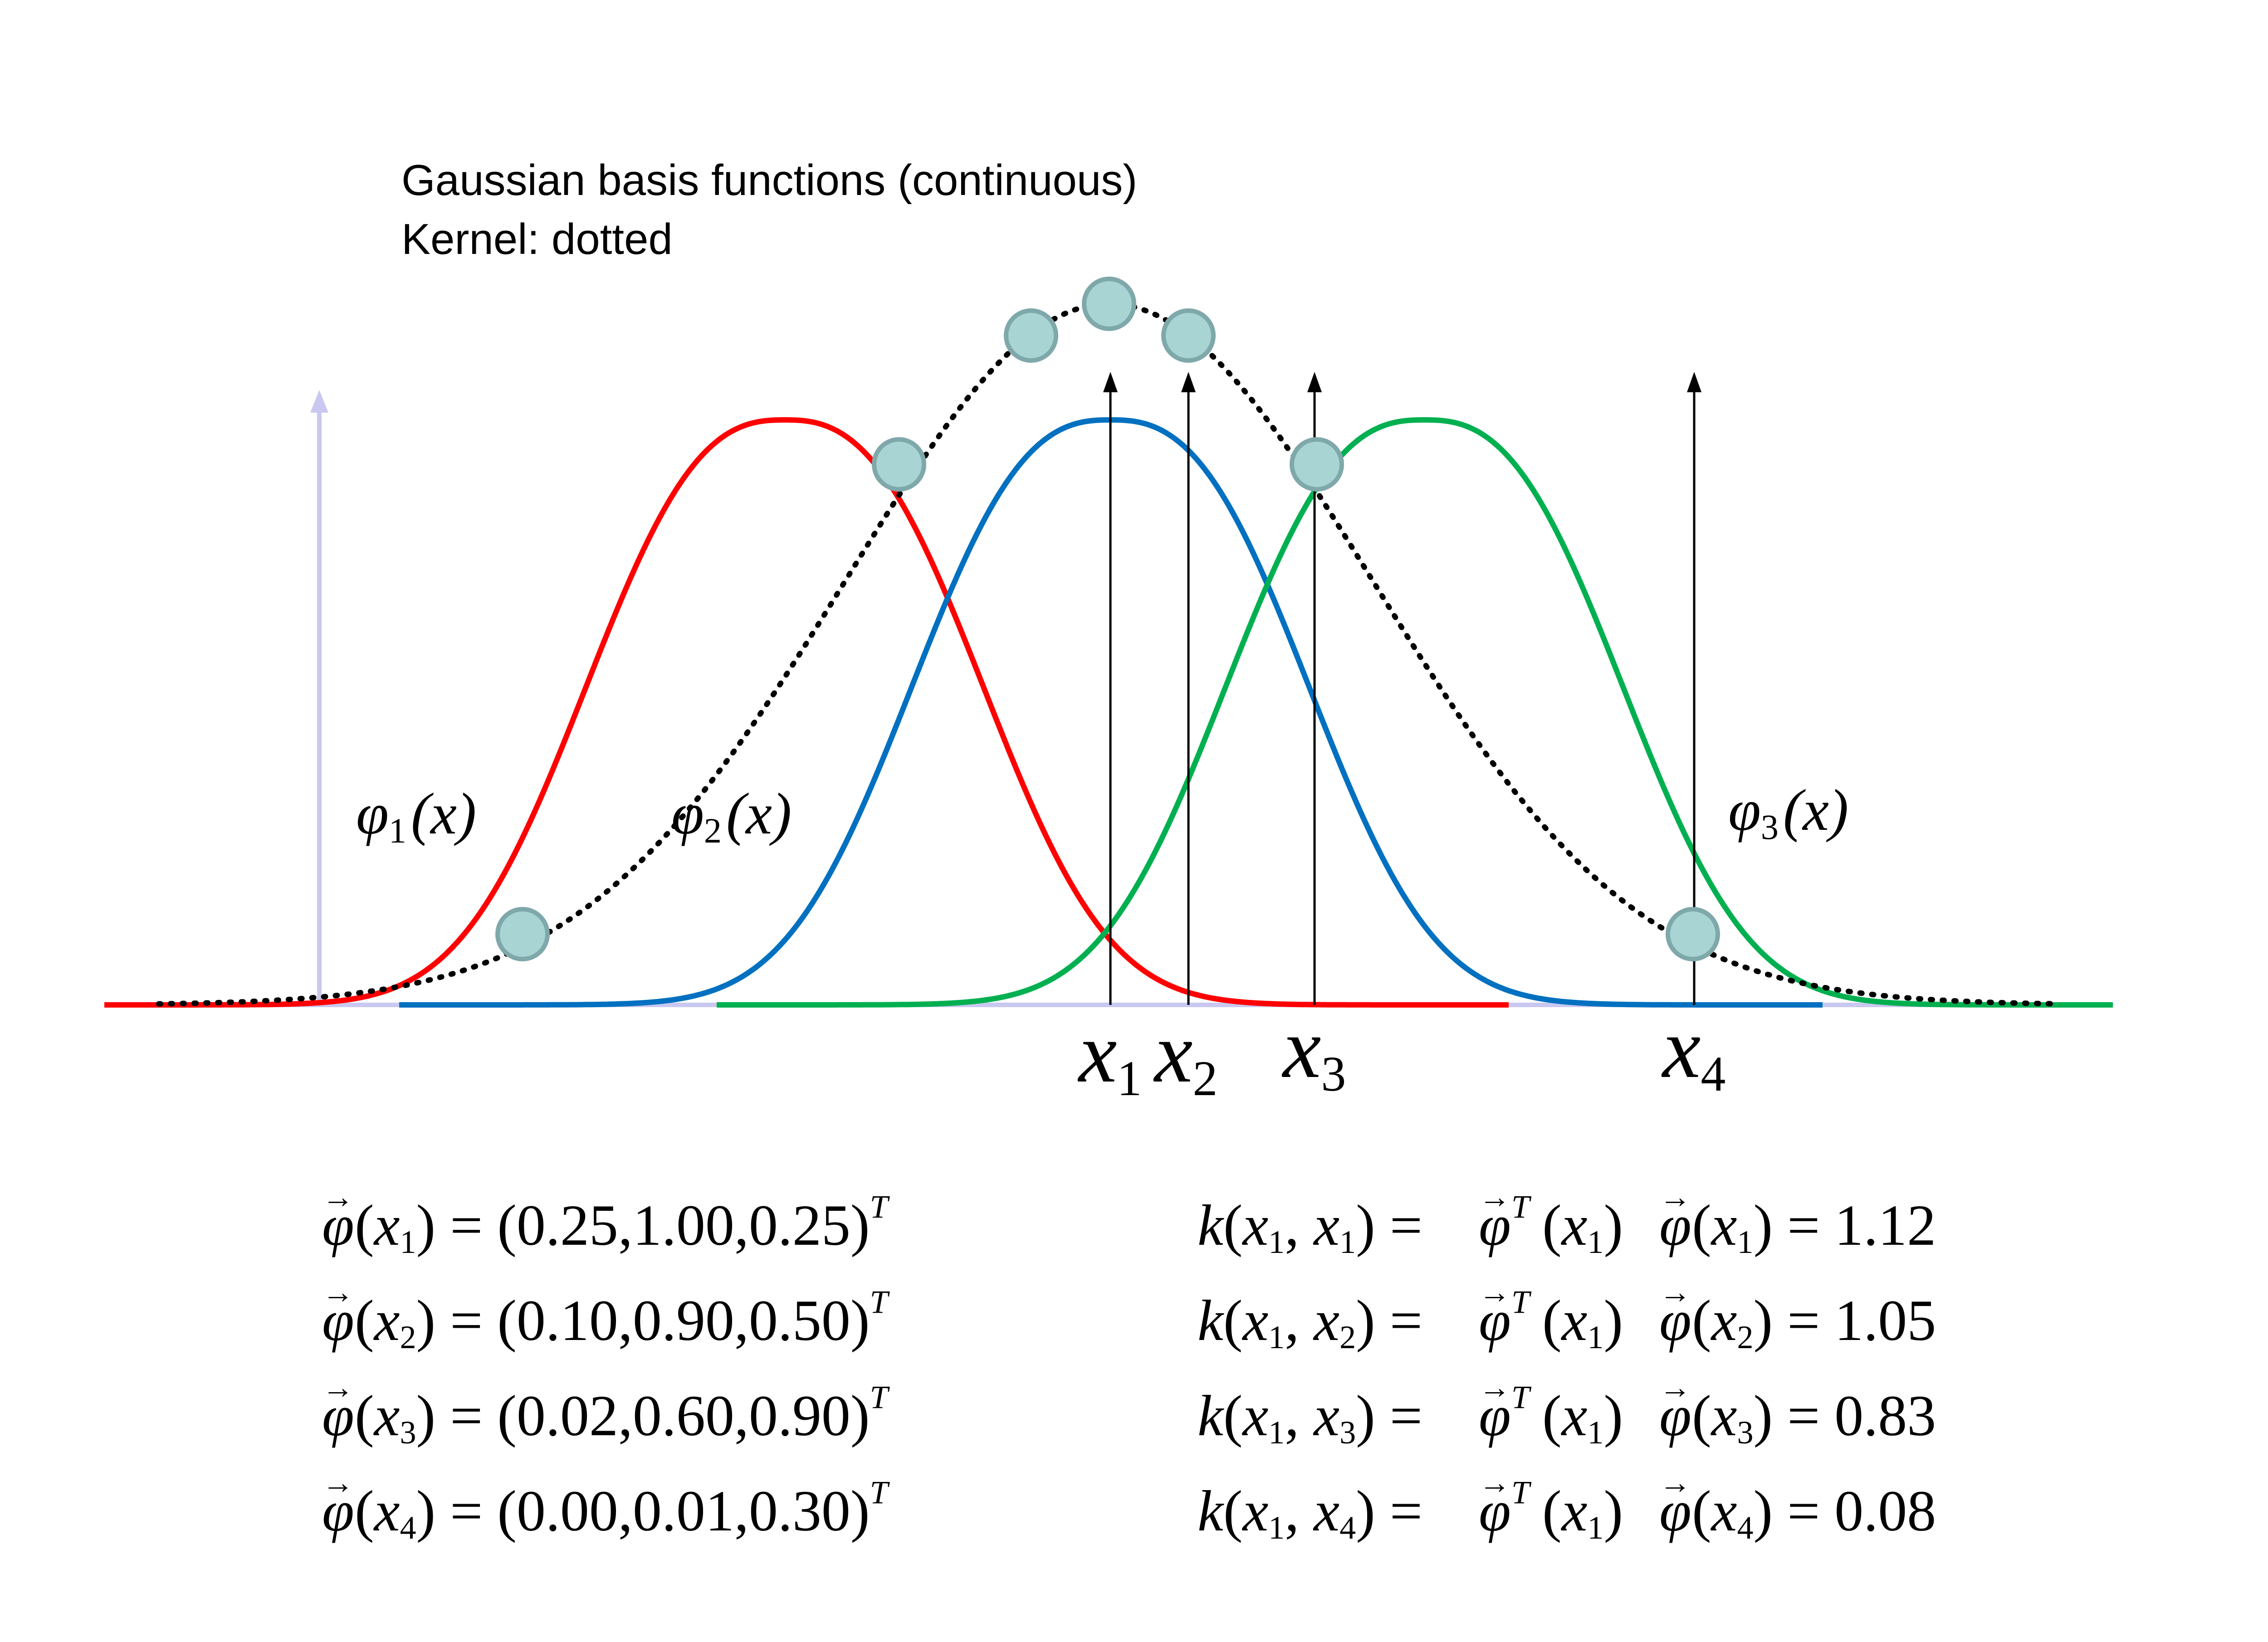 Image resolution: width=2268 pixels, height=1642 pixels. What do you see at coordinates (1693, 1051) in the screenshot?
I see `label-x4: x4` at bounding box center [1693, 1051].